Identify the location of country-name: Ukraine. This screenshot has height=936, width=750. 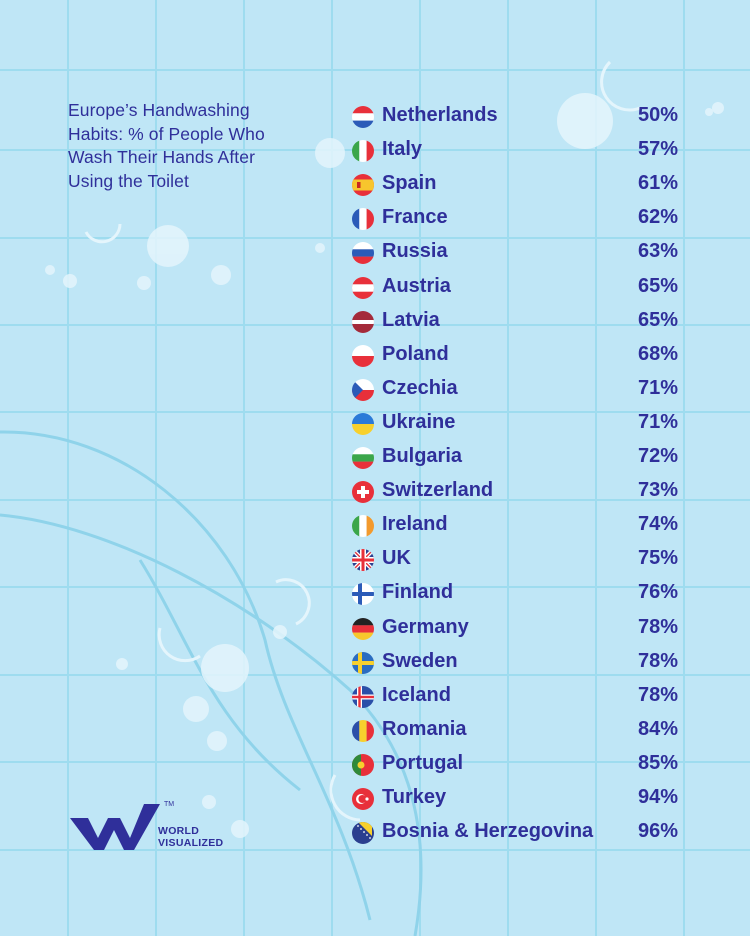
(419, 421).